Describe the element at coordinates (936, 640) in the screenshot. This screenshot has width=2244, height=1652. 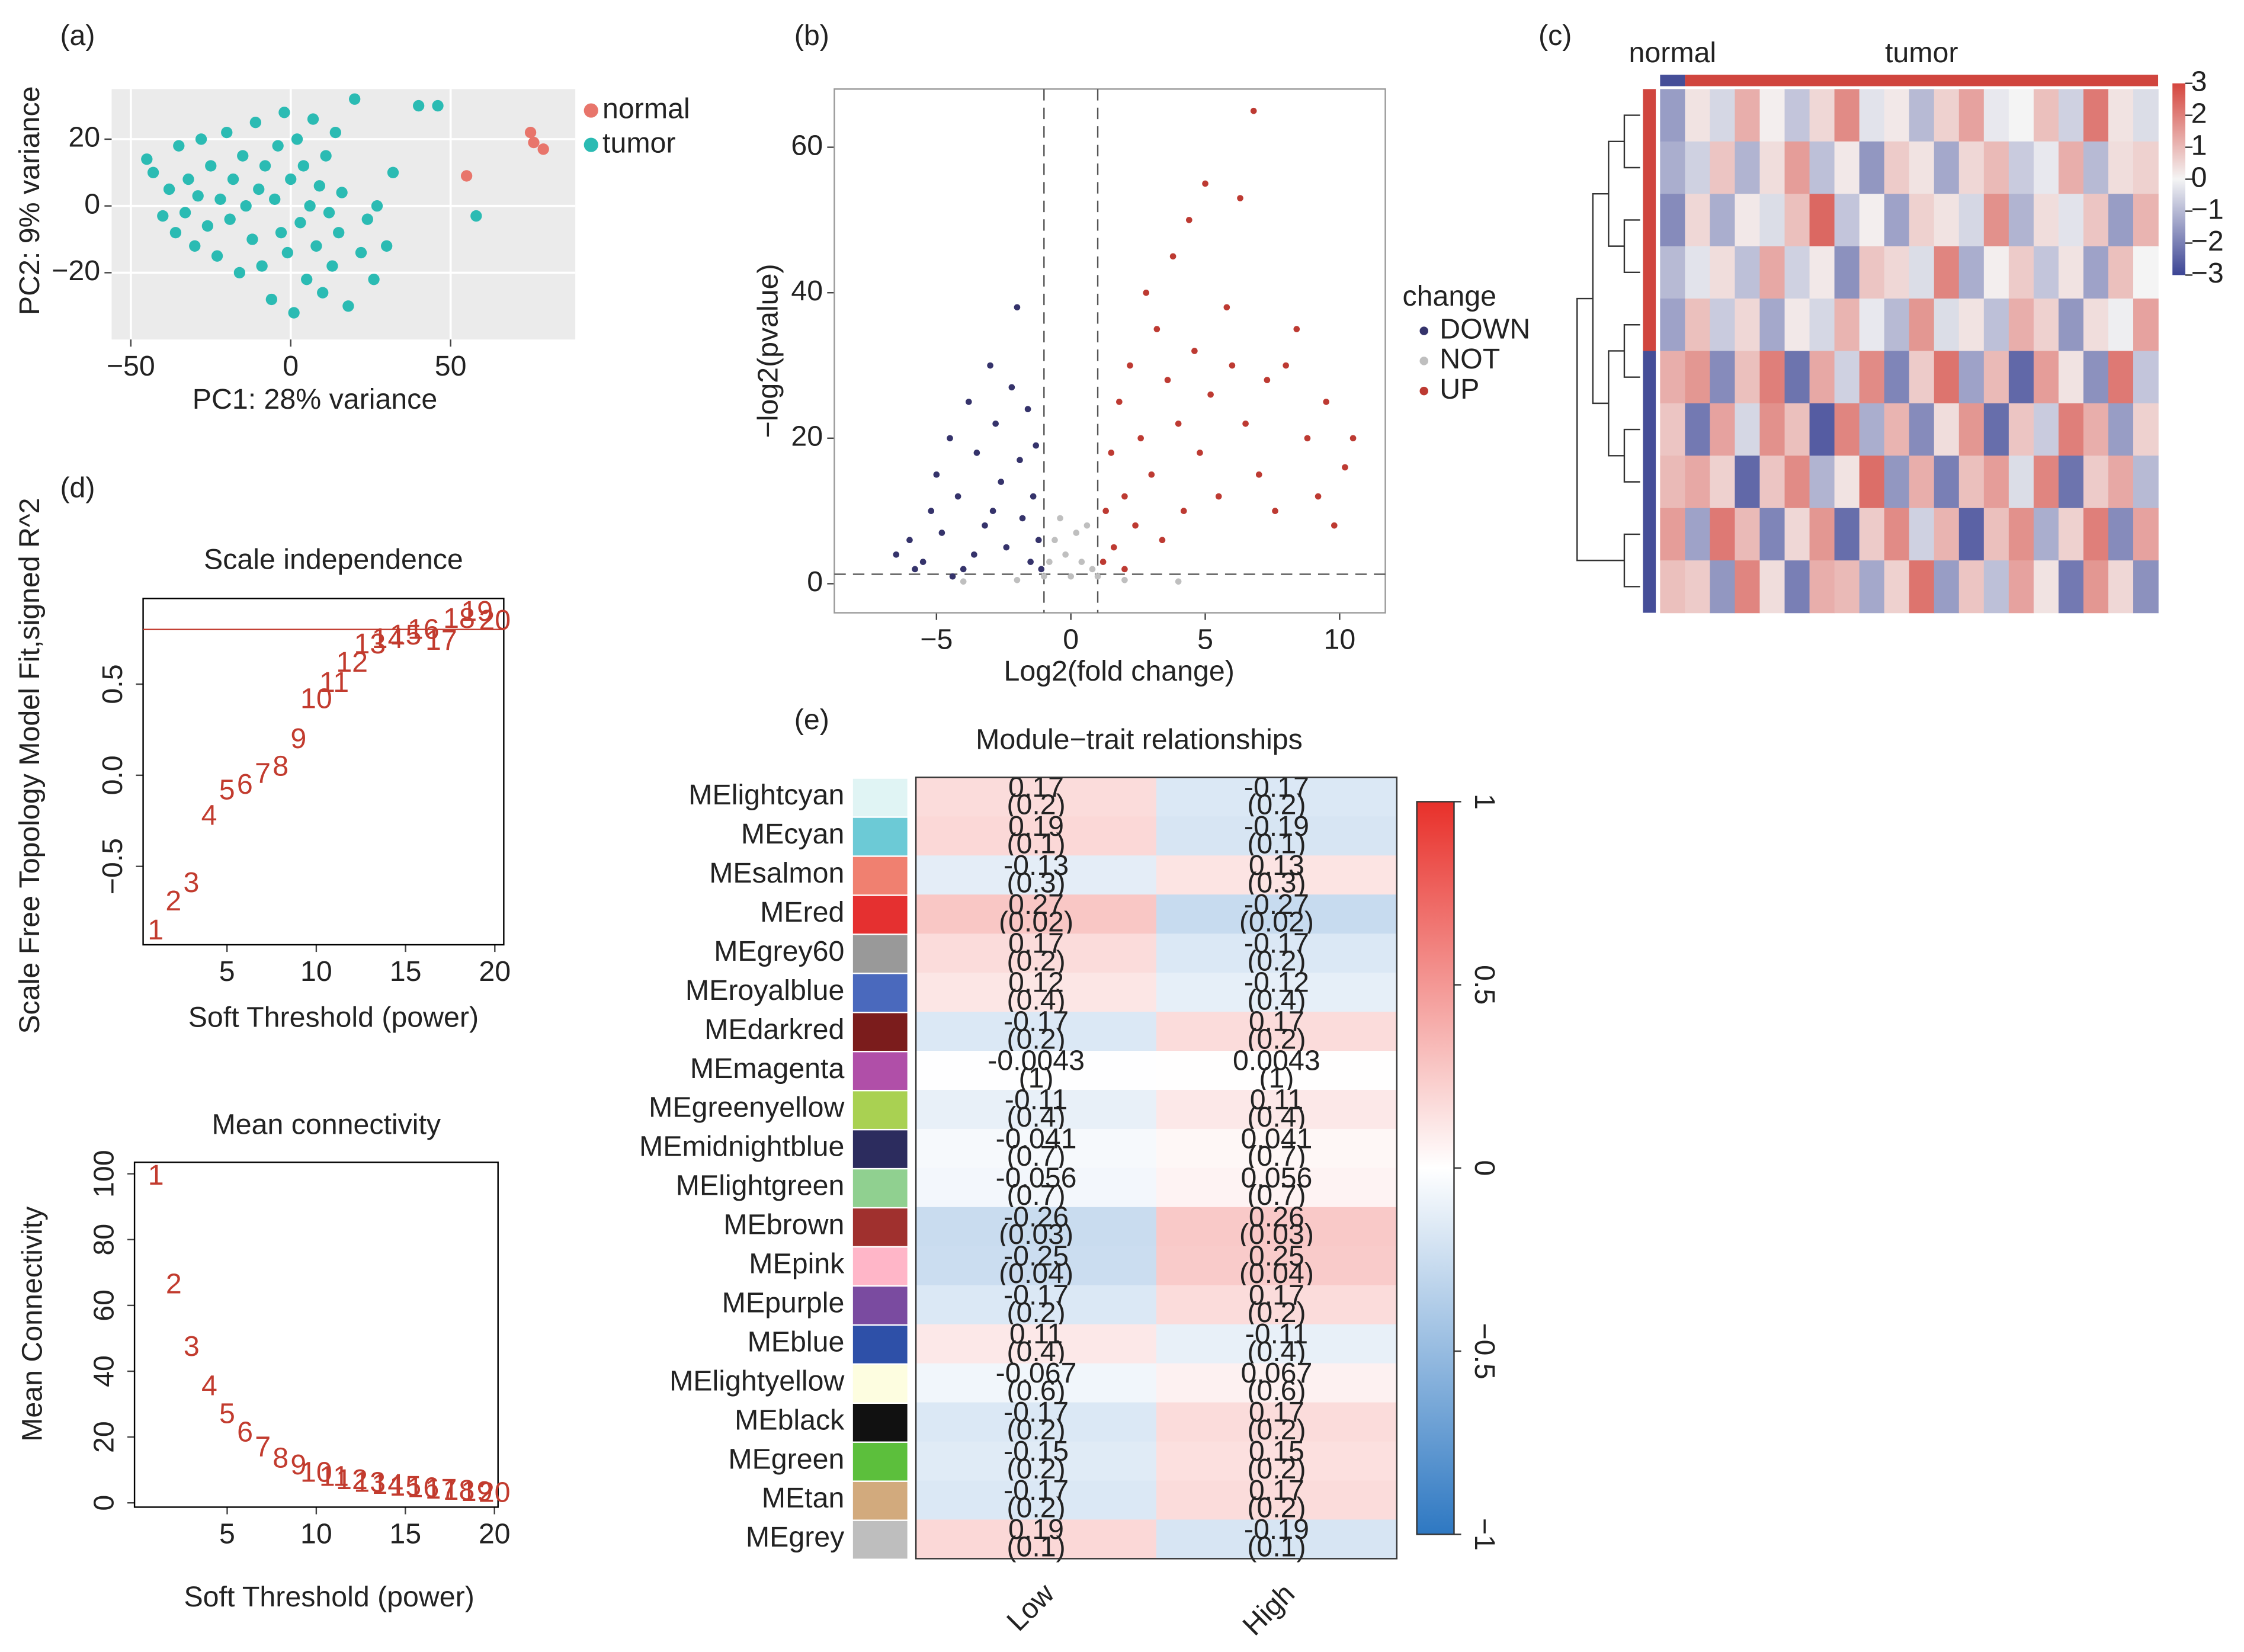
I see `x-tick-label: −5` at that location.